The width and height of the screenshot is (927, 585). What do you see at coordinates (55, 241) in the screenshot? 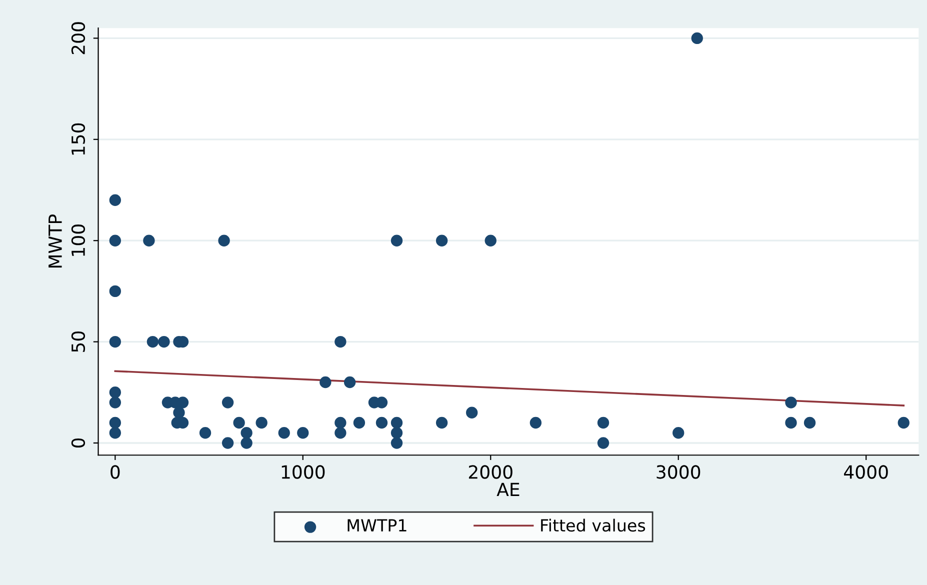
I see `y-axis-title: MWTP` at bounding box center [55, 241].